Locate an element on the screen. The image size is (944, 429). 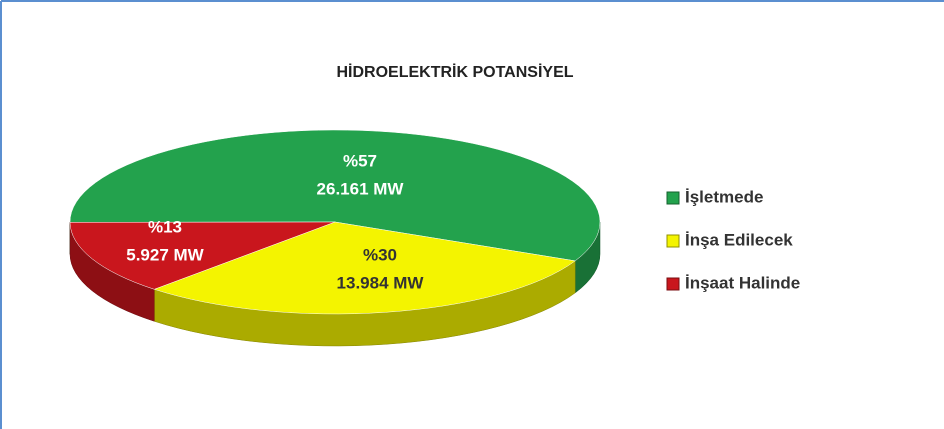
data-label: %13 is located at coordinates (165, 226).